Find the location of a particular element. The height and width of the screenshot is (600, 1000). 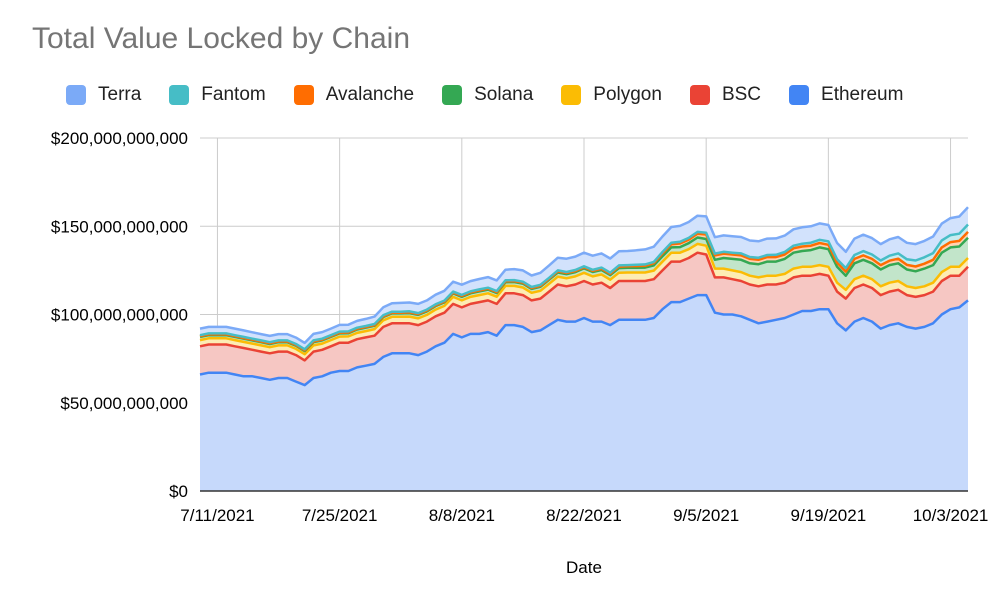

legend-item-bsc: BSC is located at coordinates (725, 95).